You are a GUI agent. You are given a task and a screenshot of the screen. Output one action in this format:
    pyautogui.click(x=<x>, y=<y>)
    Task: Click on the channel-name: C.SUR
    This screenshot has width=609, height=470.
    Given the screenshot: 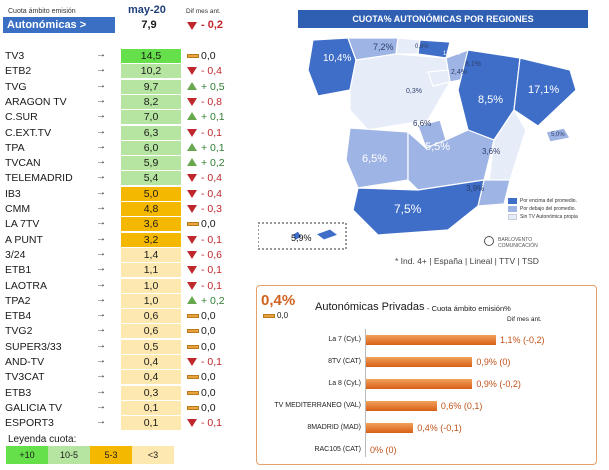 What is the action you would take?
    pyautogui.click(x=21, y=117)
    